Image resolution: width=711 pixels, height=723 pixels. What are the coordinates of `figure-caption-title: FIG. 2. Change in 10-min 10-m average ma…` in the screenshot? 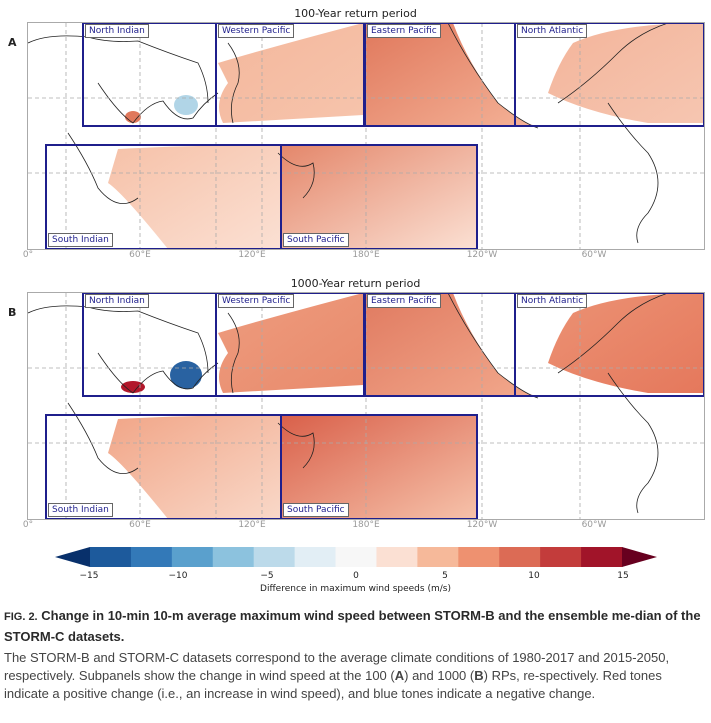 It's located at (354, 626).